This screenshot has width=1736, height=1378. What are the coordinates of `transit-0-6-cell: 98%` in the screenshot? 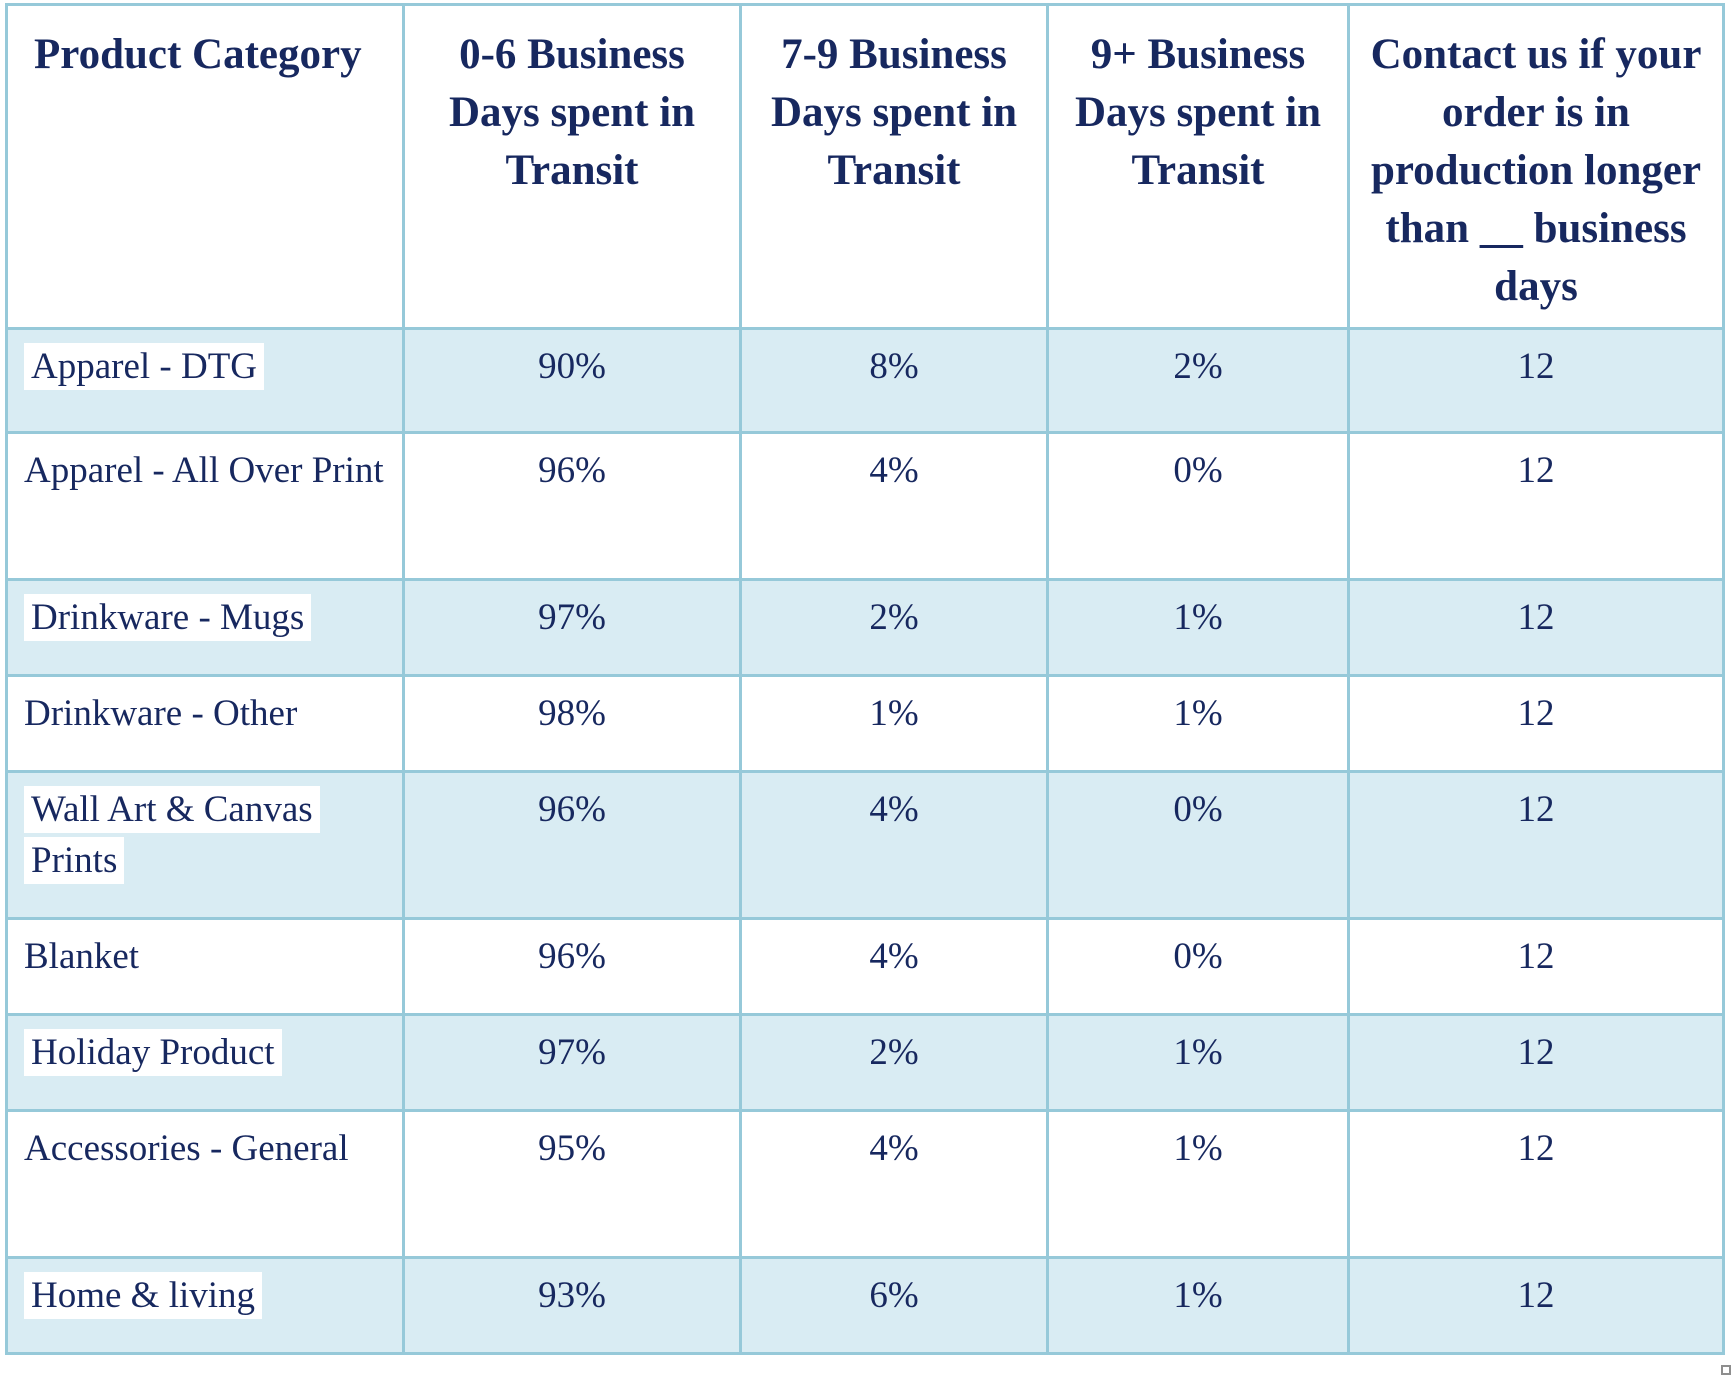 It's located at (572, 724).